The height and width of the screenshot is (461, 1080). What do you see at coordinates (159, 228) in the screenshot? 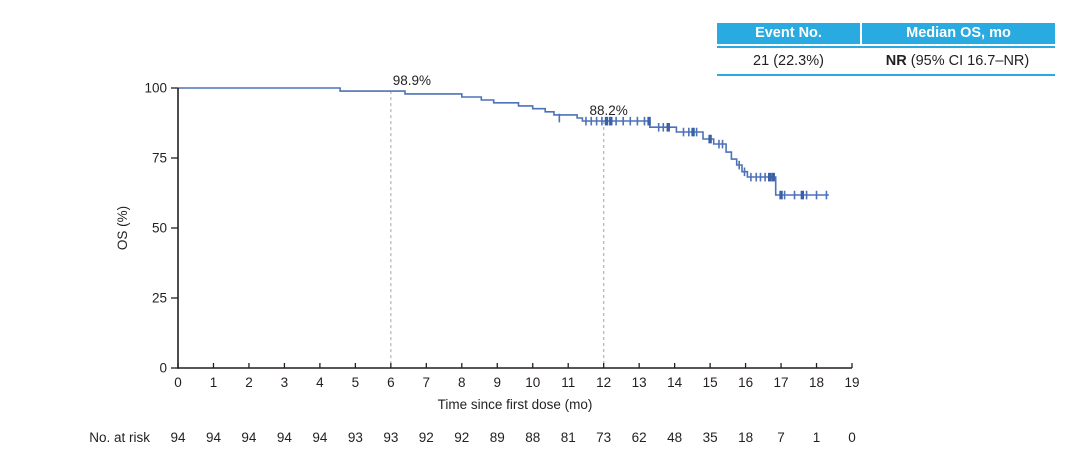
I see `y-tick-label: 50` at bounding box center [159, 228].